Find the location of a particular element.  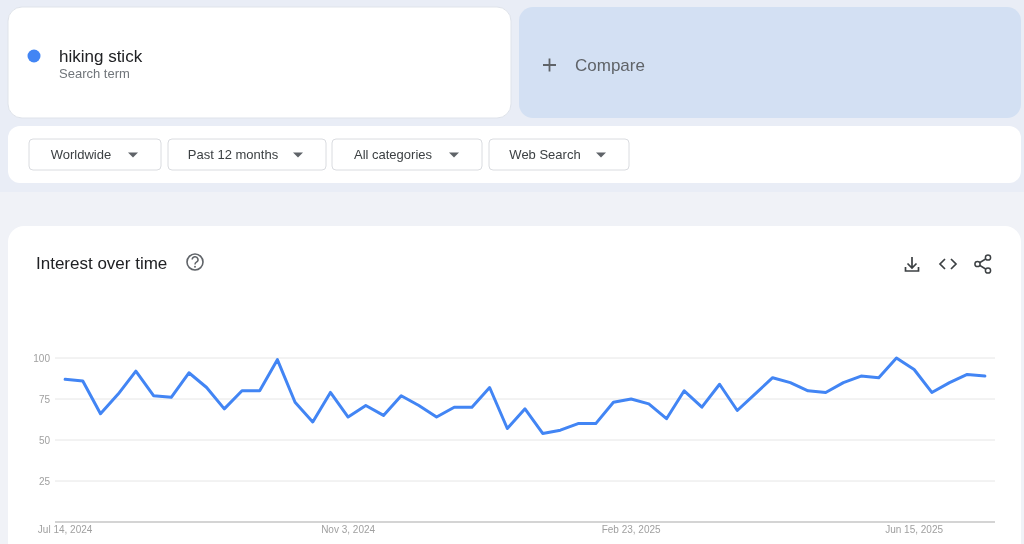

chart-title: Interest over time is located at coordinates (102, 263).